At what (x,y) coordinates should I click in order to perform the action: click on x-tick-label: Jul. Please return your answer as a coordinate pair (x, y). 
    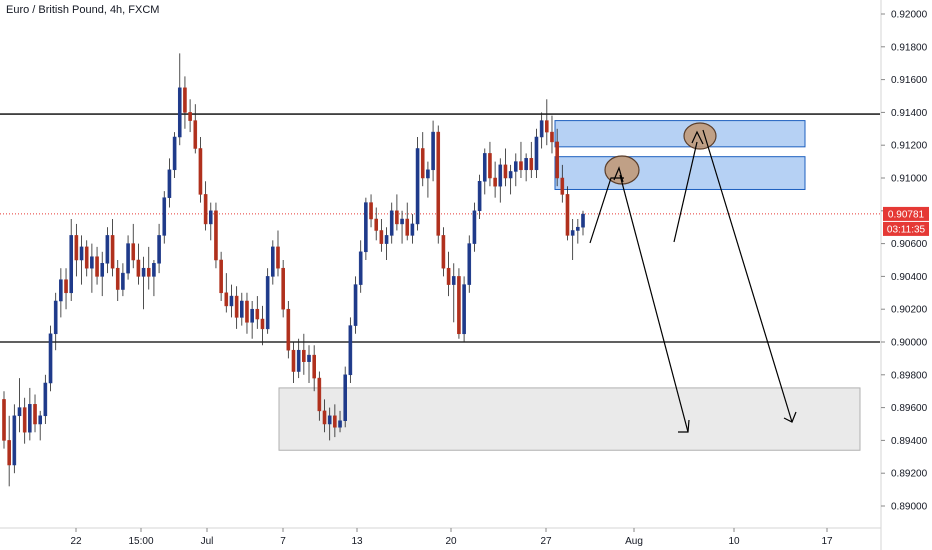
    Looking at the image, I should click on (207, 541).